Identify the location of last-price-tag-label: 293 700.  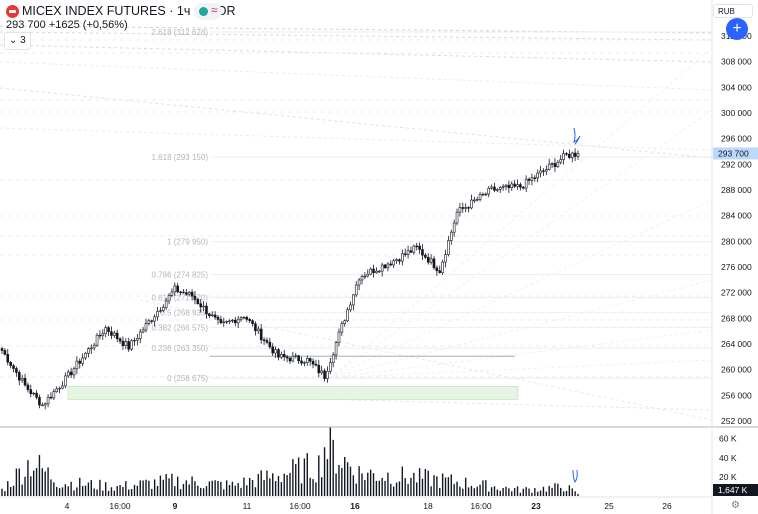
(733, 153).